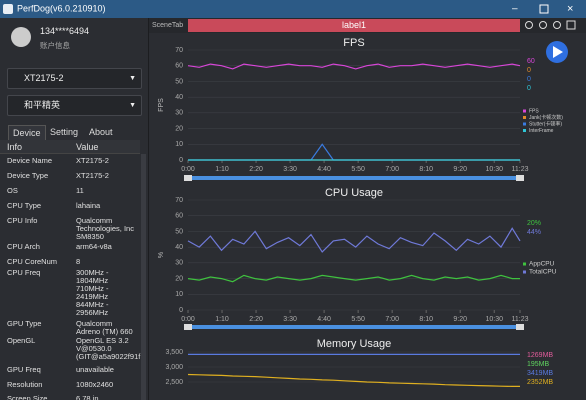  What do you see at coordinates (515, 9) in the screenshot?
I see `minimize-button: –` at bounding box center [515, 9].